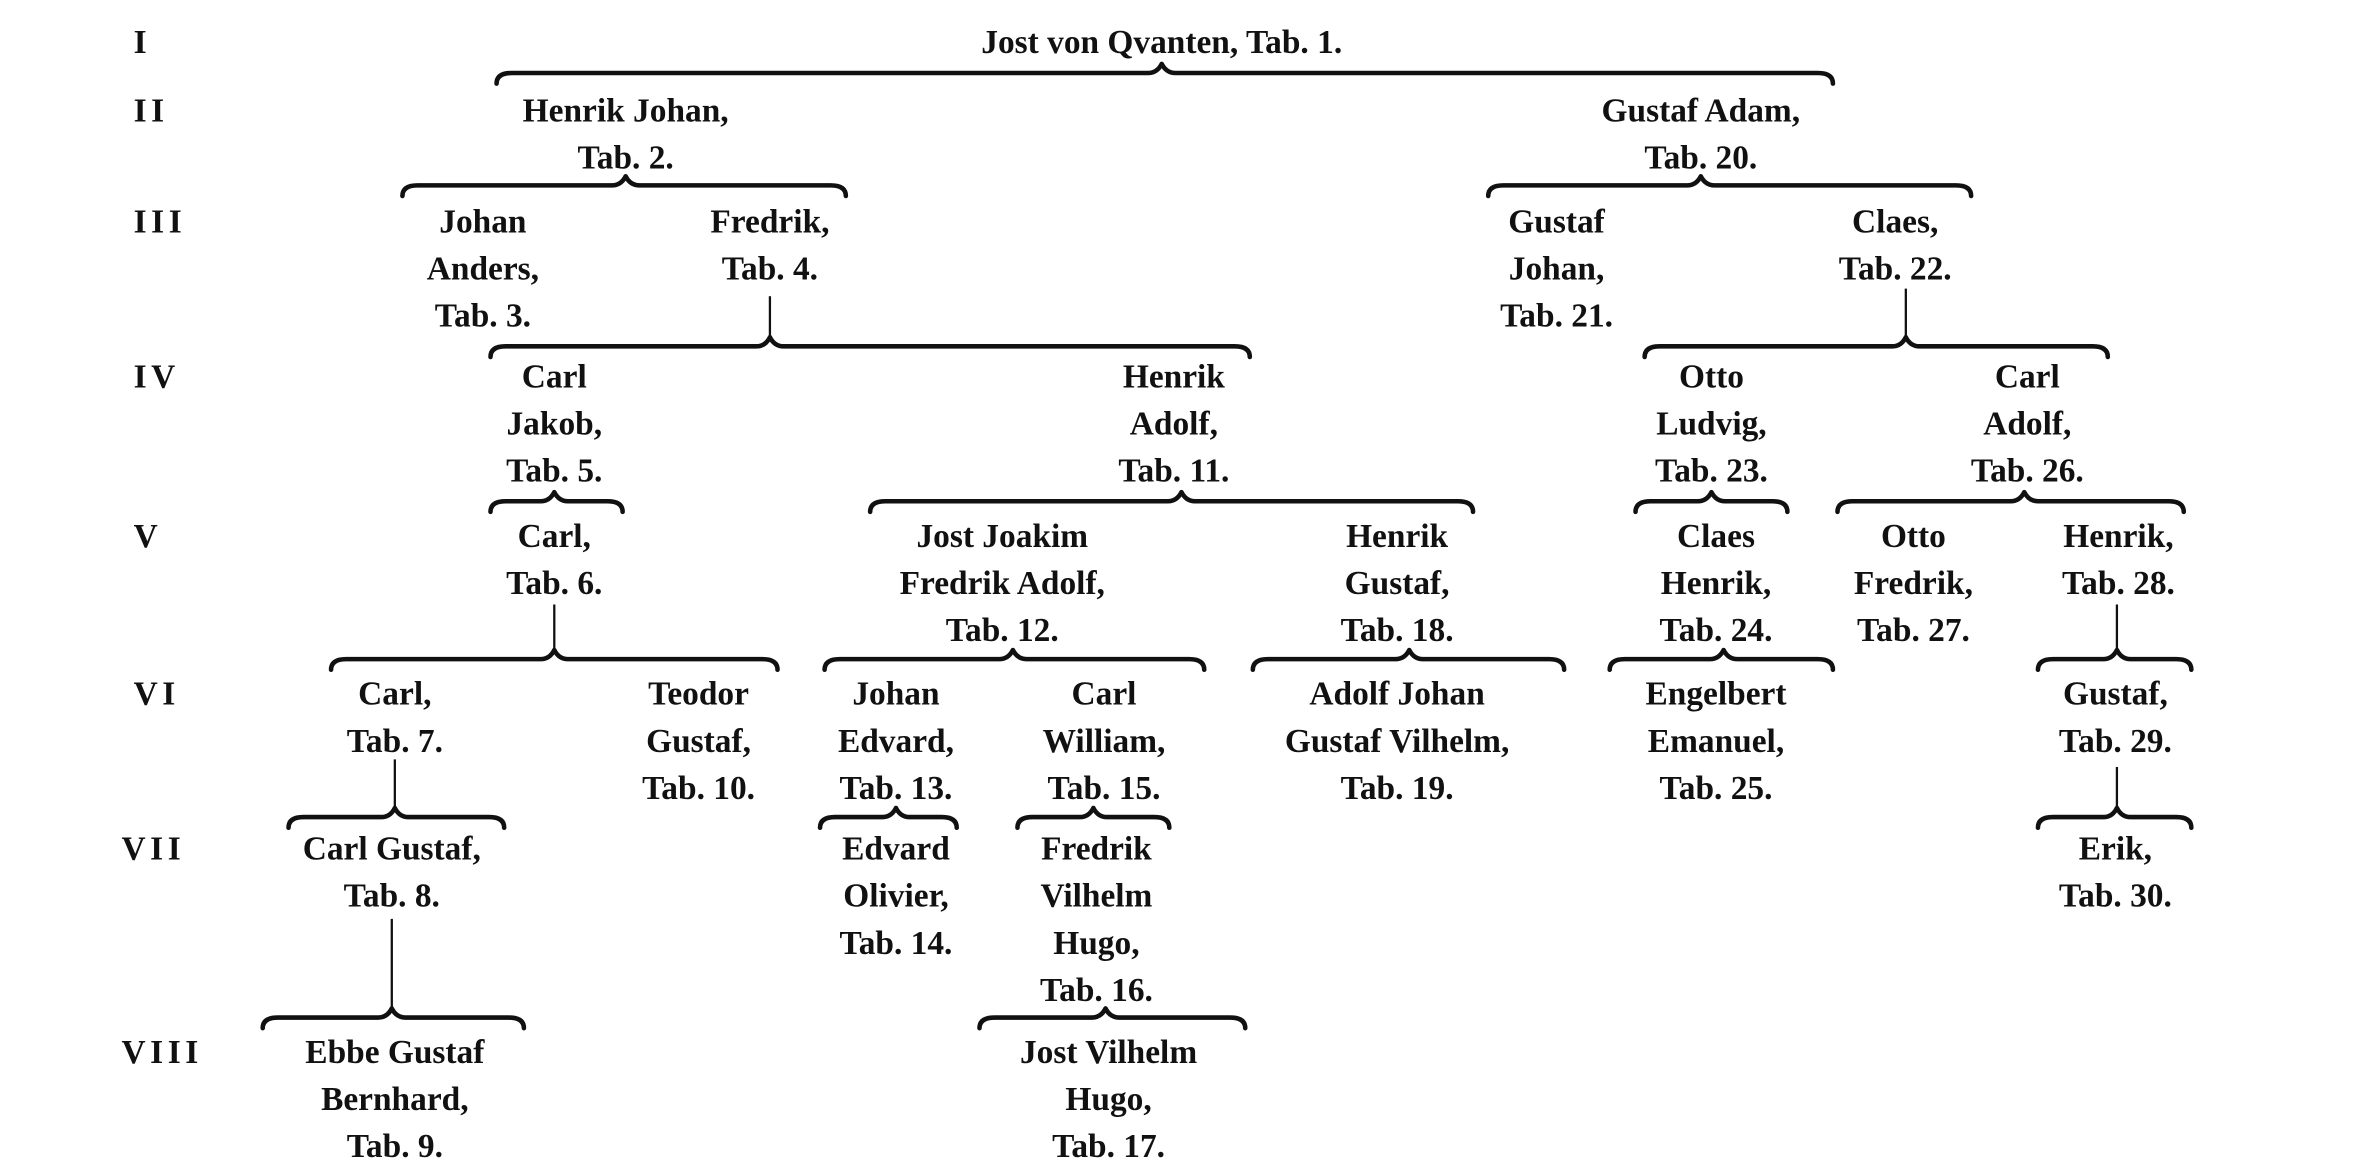 This screenshot has height=1171, width=2369. I want to click on person-name: Anders,, so click(483, 269).